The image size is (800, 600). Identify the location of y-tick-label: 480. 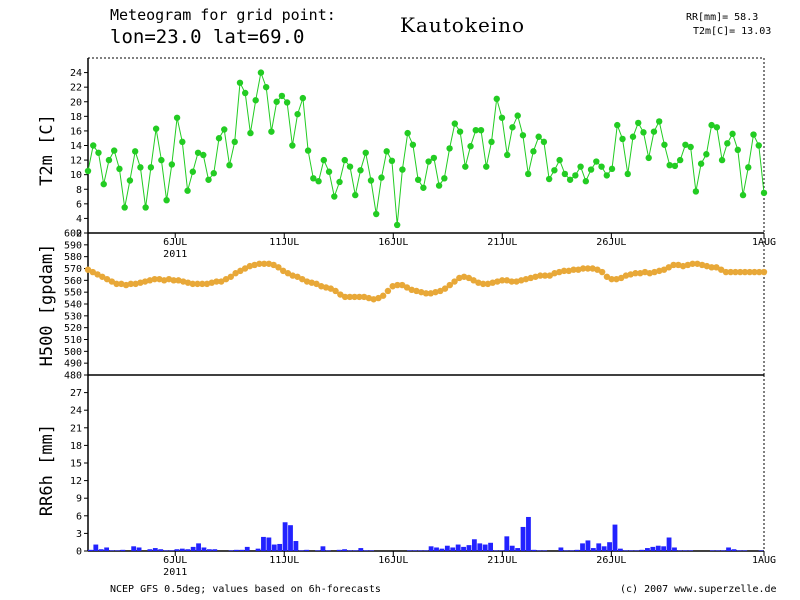
(73, 376).